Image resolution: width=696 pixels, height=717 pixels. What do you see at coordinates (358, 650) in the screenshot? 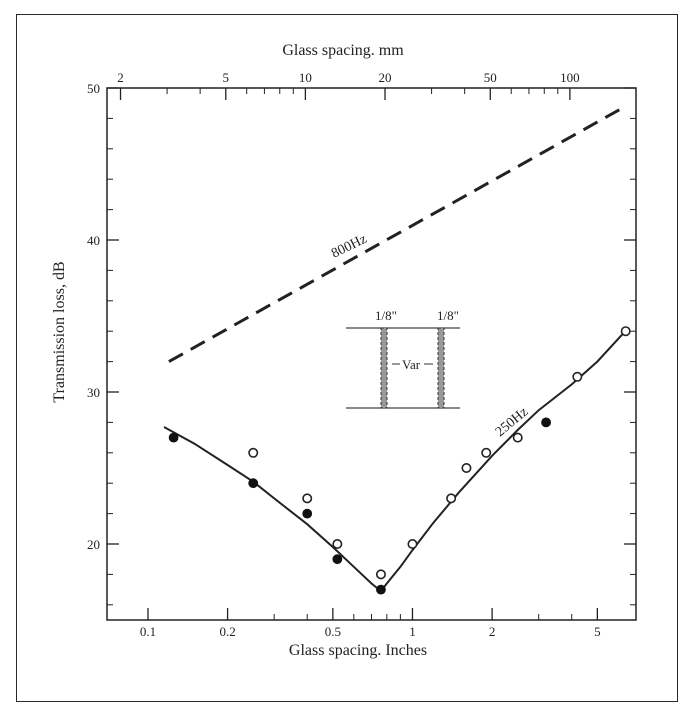
I see `bottom-axis-label: Glass spacing. Inches` at bounding box center [358, 650].